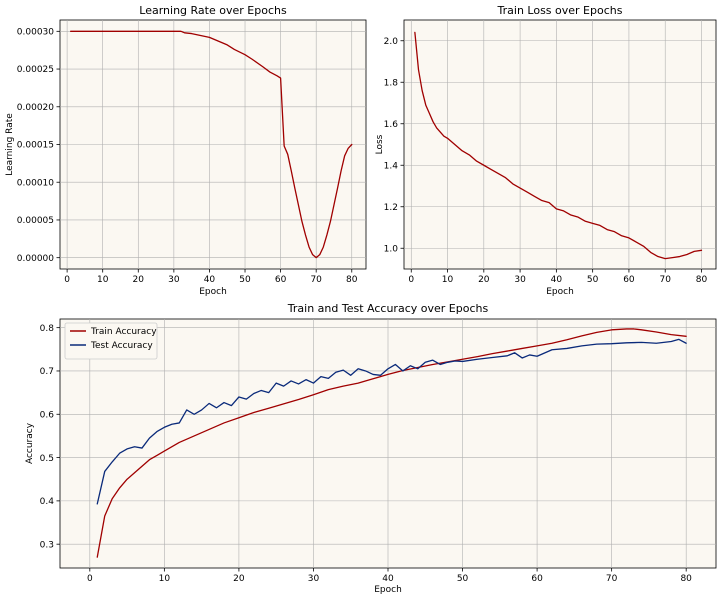 The height and width of the screenshot is (599, 720). Describe the element at coordinates (35, 183) in the screenshot. I see `lr-y-tick-label: 0.00010` at that location.